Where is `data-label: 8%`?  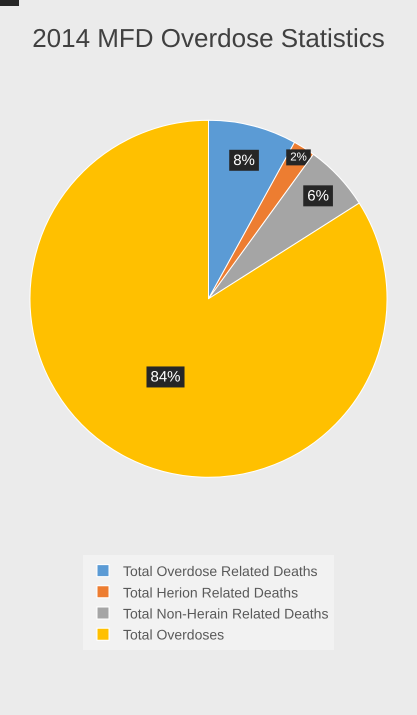
data-label: 8% is located at coordinates (244, 160).